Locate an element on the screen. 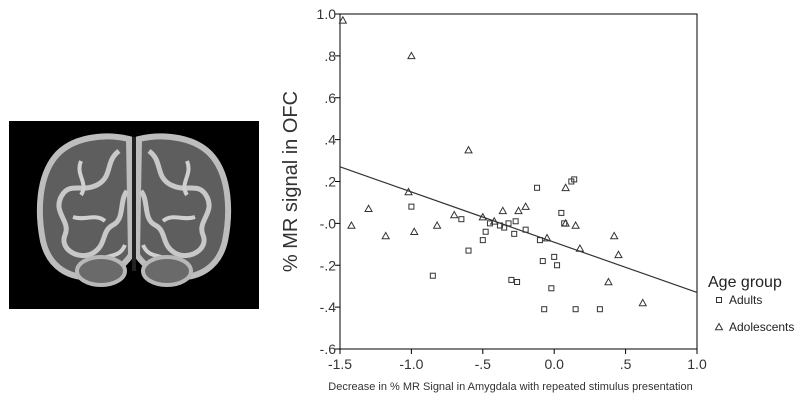 The height and width of the screenshot is (403, 804). x-tick-label: .5 is located at coordinates (626, 364).